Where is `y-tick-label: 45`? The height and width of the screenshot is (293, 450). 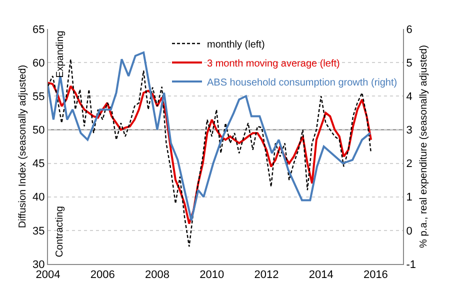
y-tick-label: 45 is located at coordinates (38, 164).